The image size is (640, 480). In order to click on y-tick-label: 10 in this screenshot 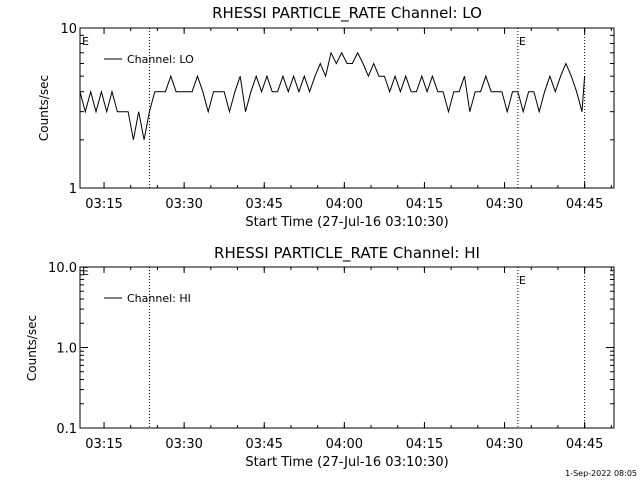, I will do `click(68, 29)`.